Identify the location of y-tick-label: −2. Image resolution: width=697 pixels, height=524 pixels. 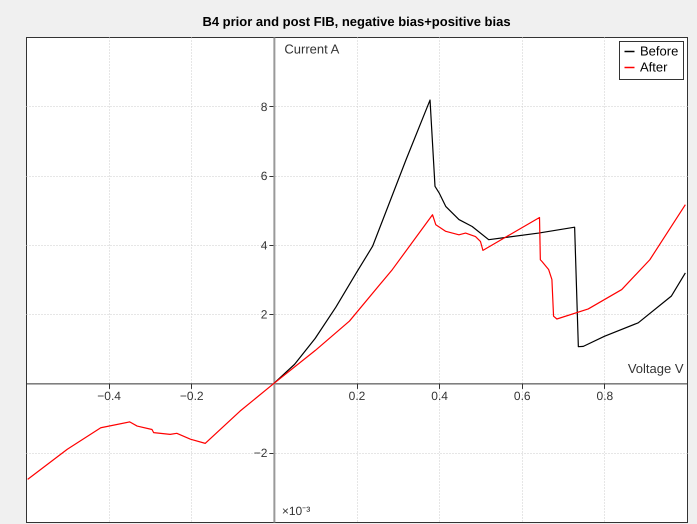
(261, 453).